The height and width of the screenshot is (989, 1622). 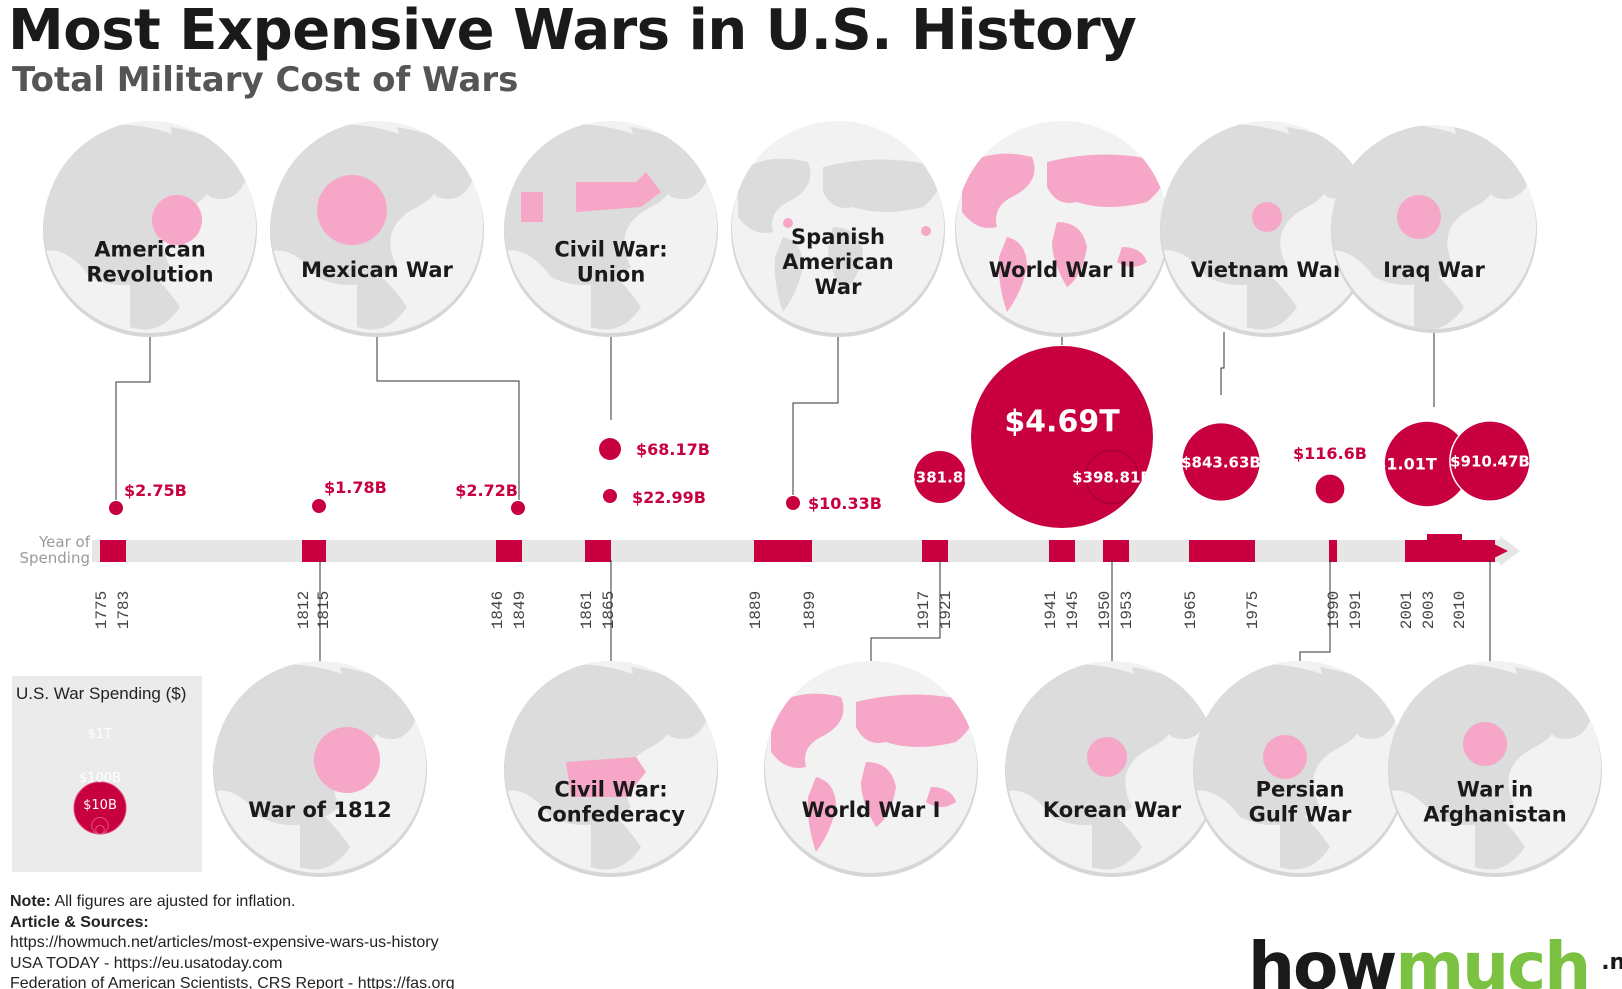 I want to click on year-tick-label: 1812, so click(x=304, y=610).